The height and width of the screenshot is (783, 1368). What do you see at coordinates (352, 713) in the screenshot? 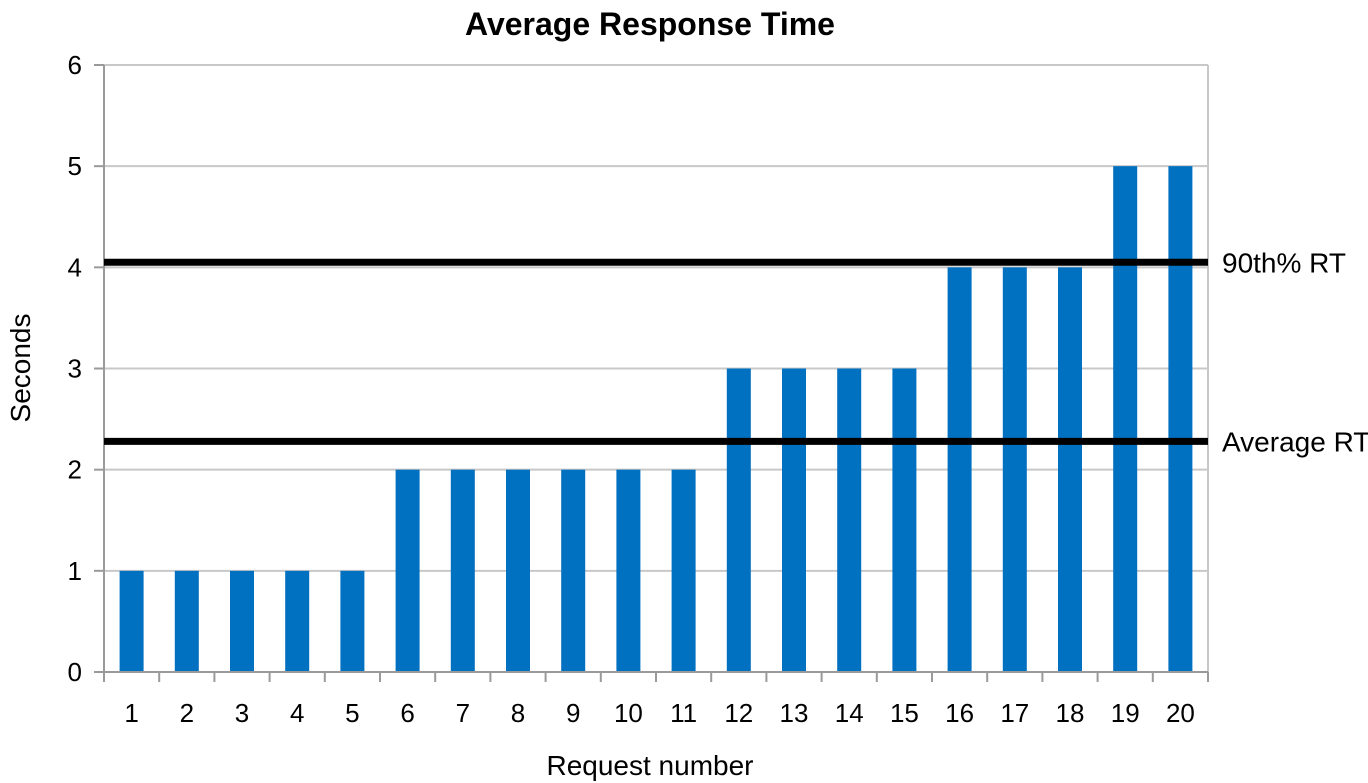
I see `x-tick-label: 5` at bounding box center [352, 713].